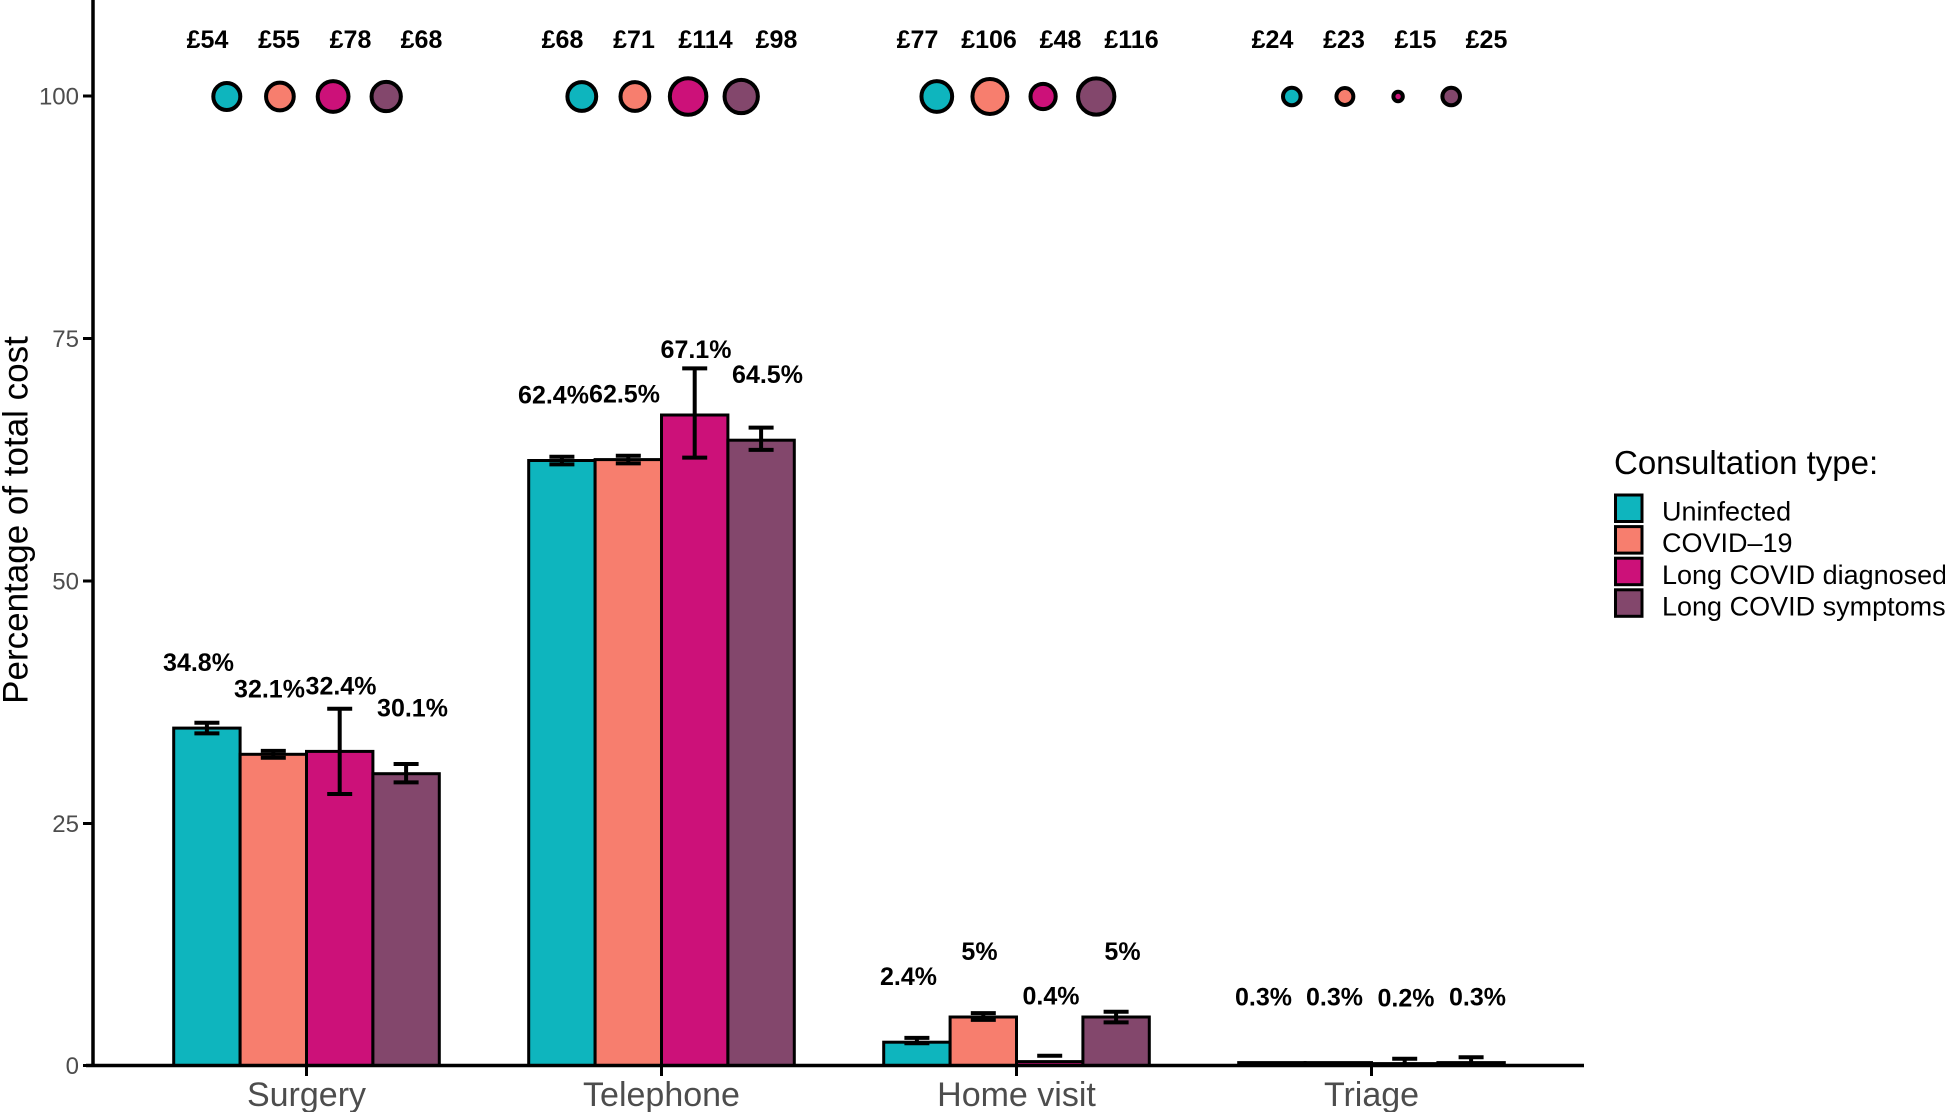 Image resolution: width=1945 pixels, height=1117 pixels. What do you see at coordinates (412, 709) in the screenshot?
I see `svg-text: 30.1%` at bounding box center [412, 709].